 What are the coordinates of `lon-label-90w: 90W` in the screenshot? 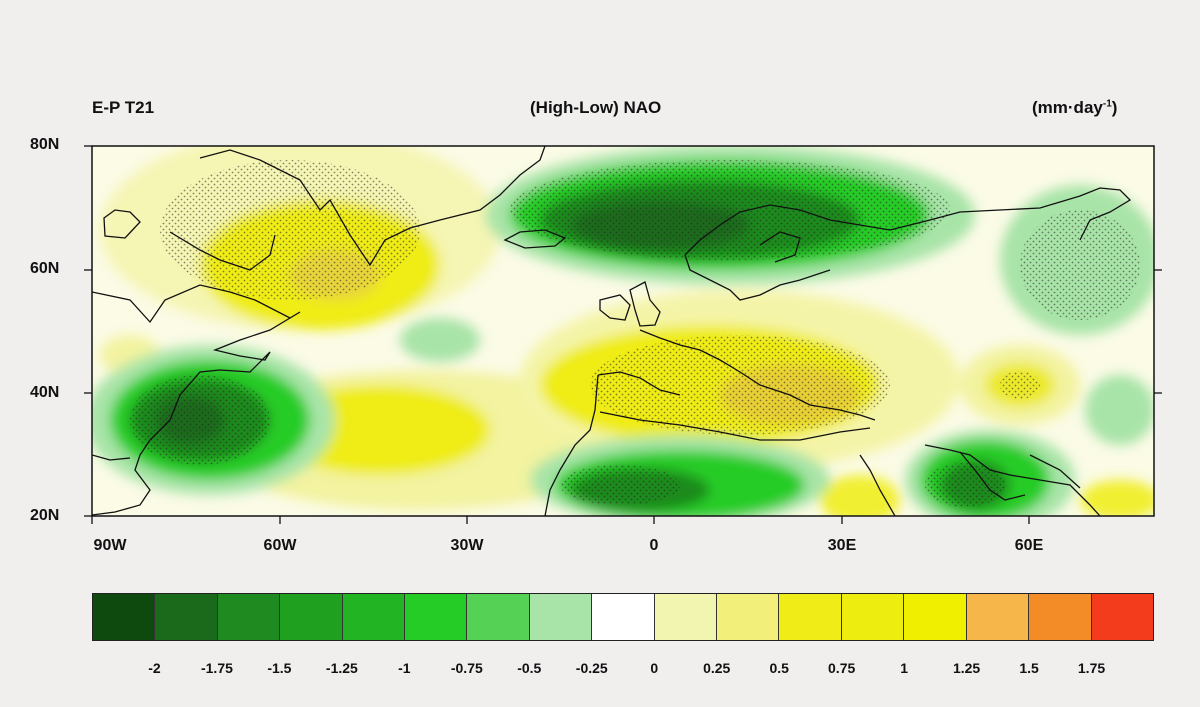 It's located at (110, 545).